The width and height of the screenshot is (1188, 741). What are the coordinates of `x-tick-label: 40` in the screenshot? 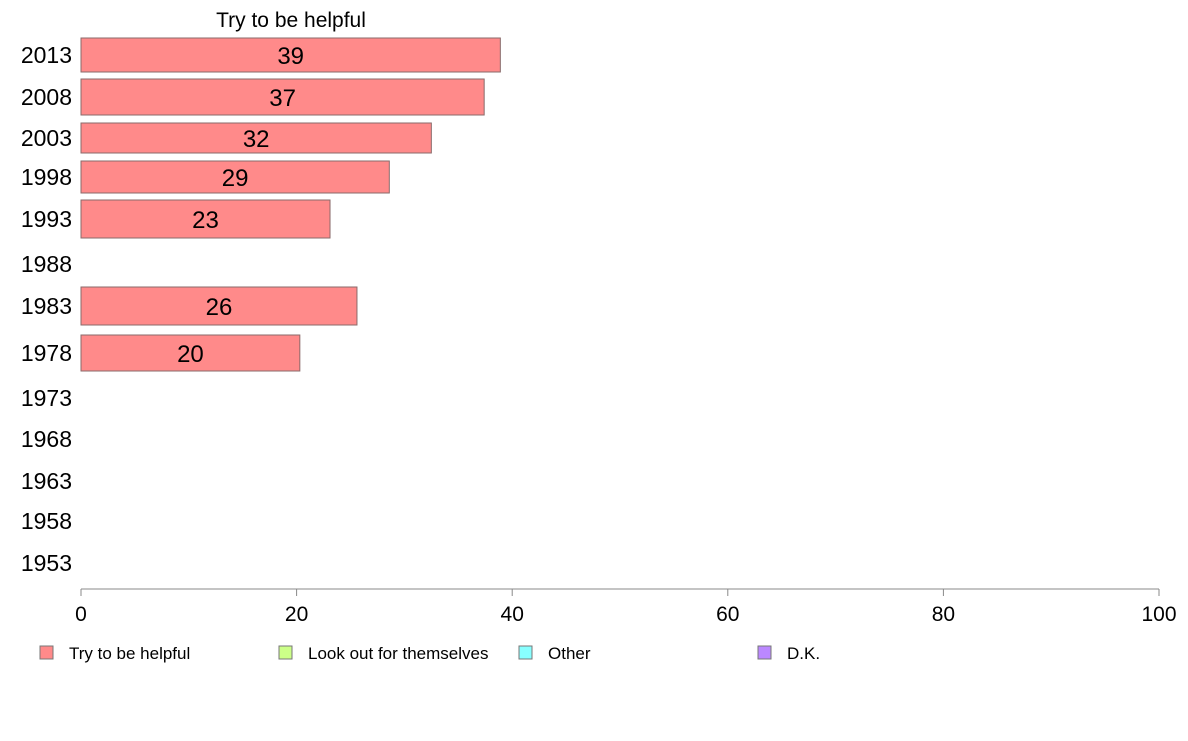 It's located at (512, 614).